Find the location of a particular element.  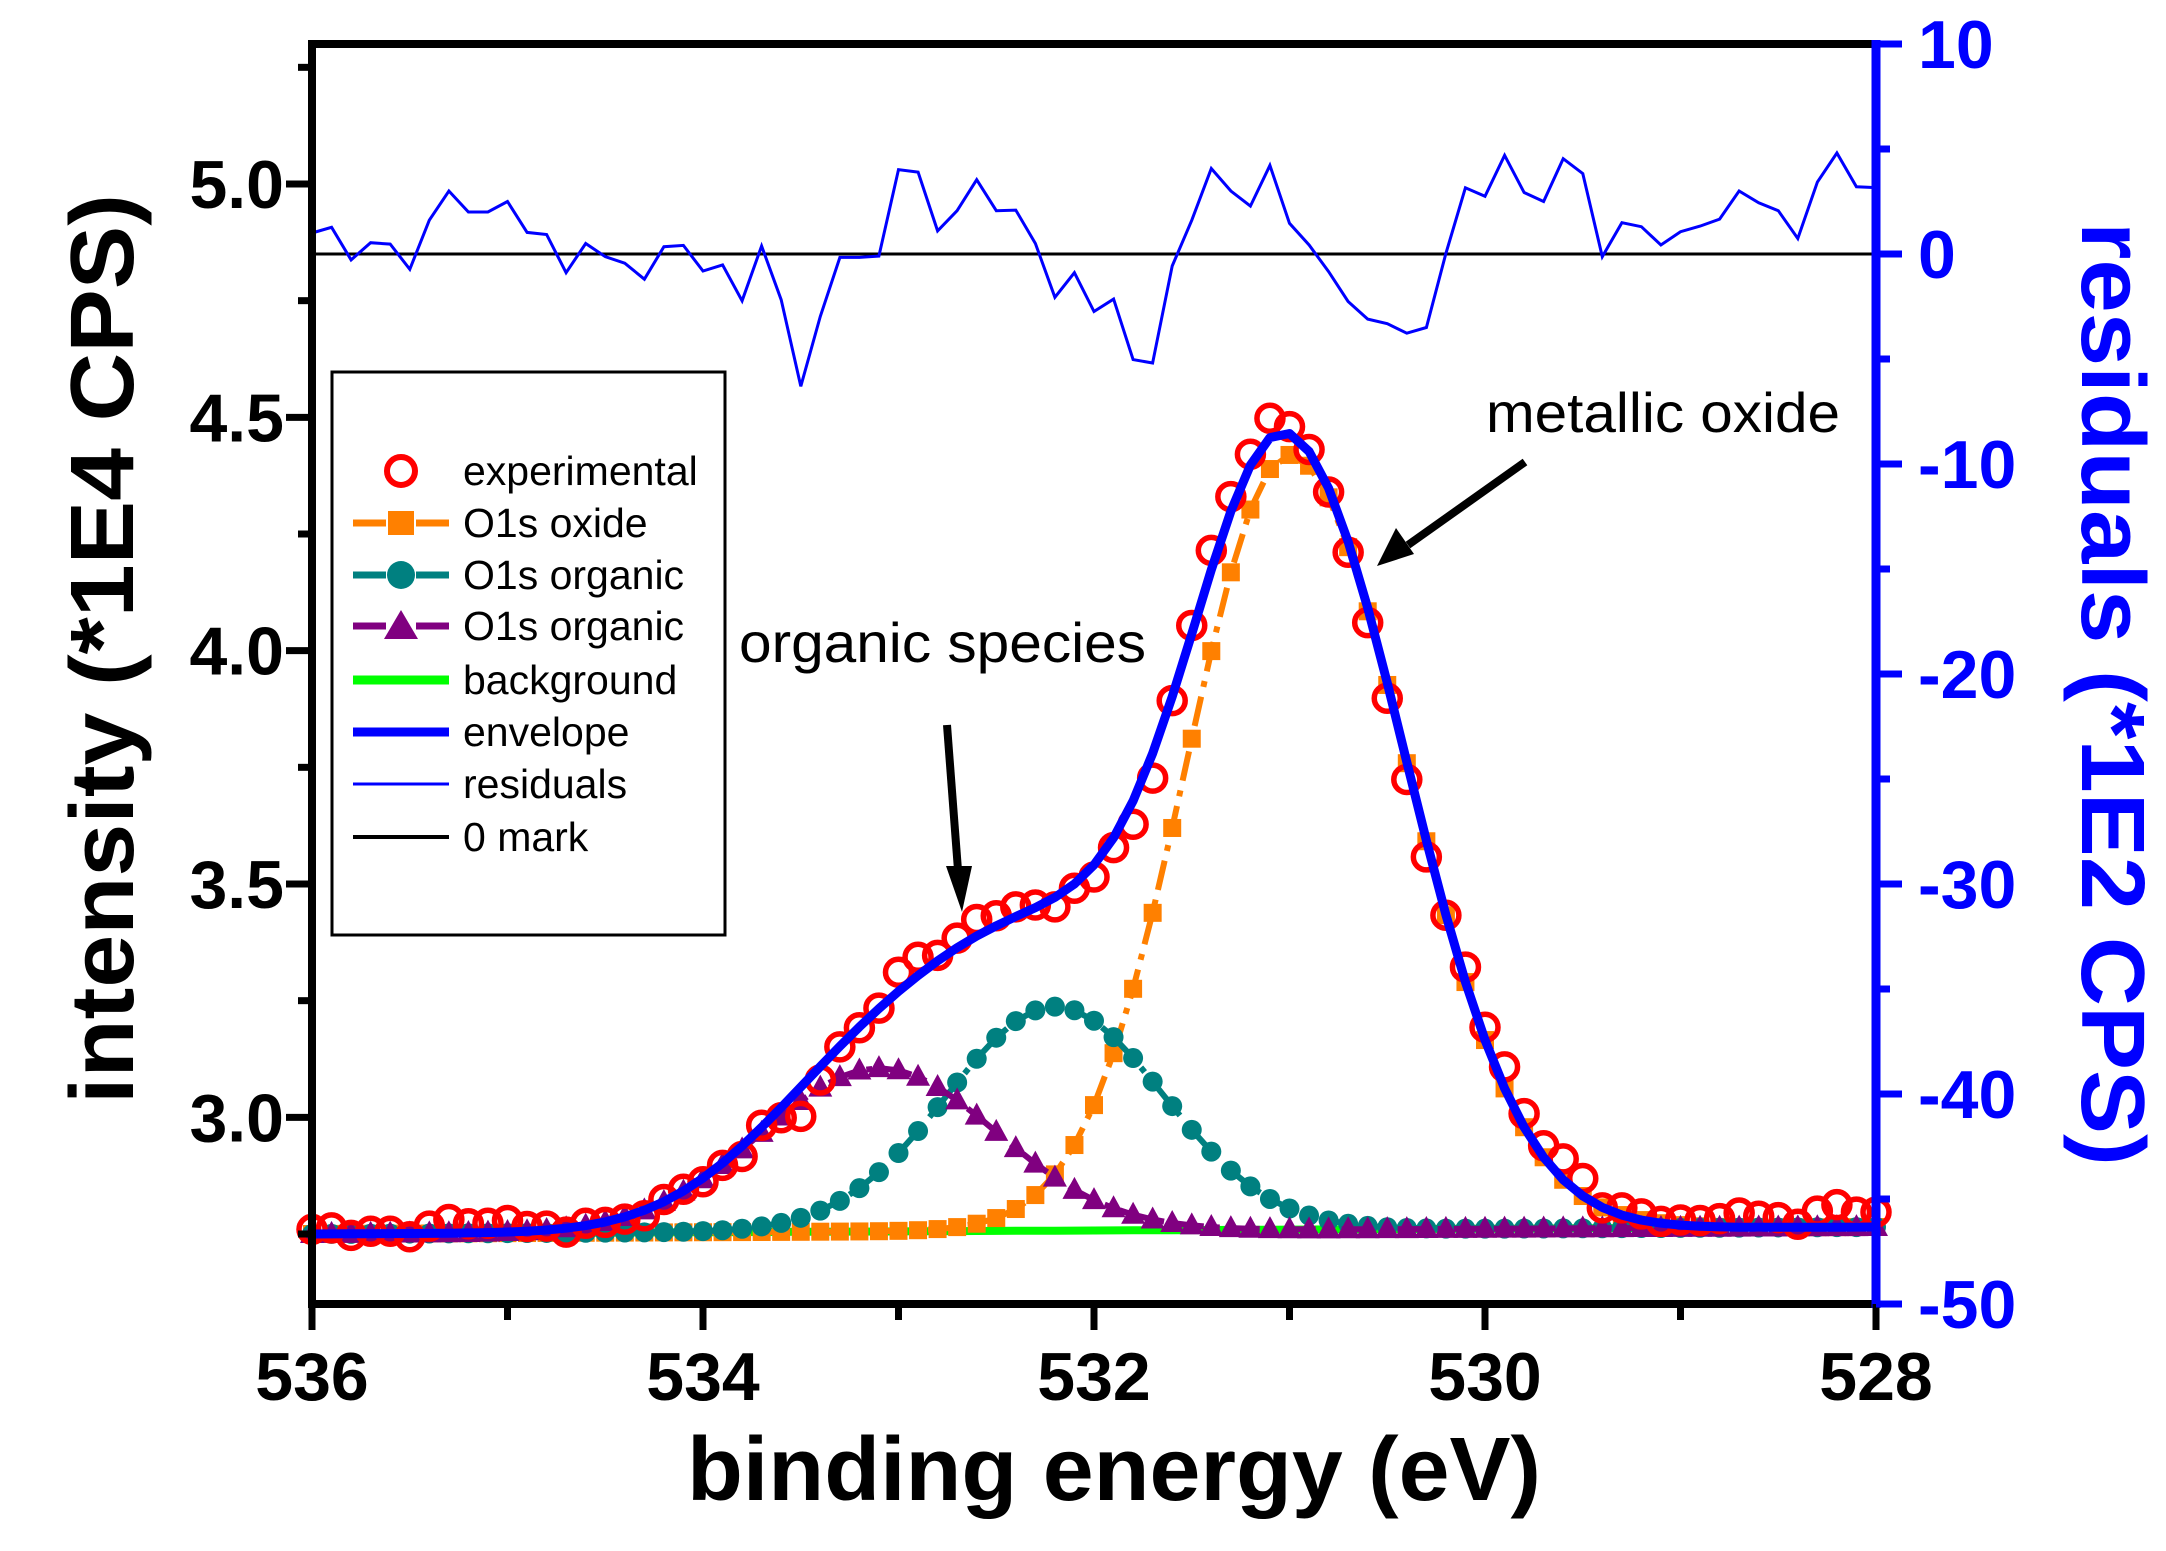

y-axis-title: intensity (*1E4 CPS) is located at coordinates (103, 649).